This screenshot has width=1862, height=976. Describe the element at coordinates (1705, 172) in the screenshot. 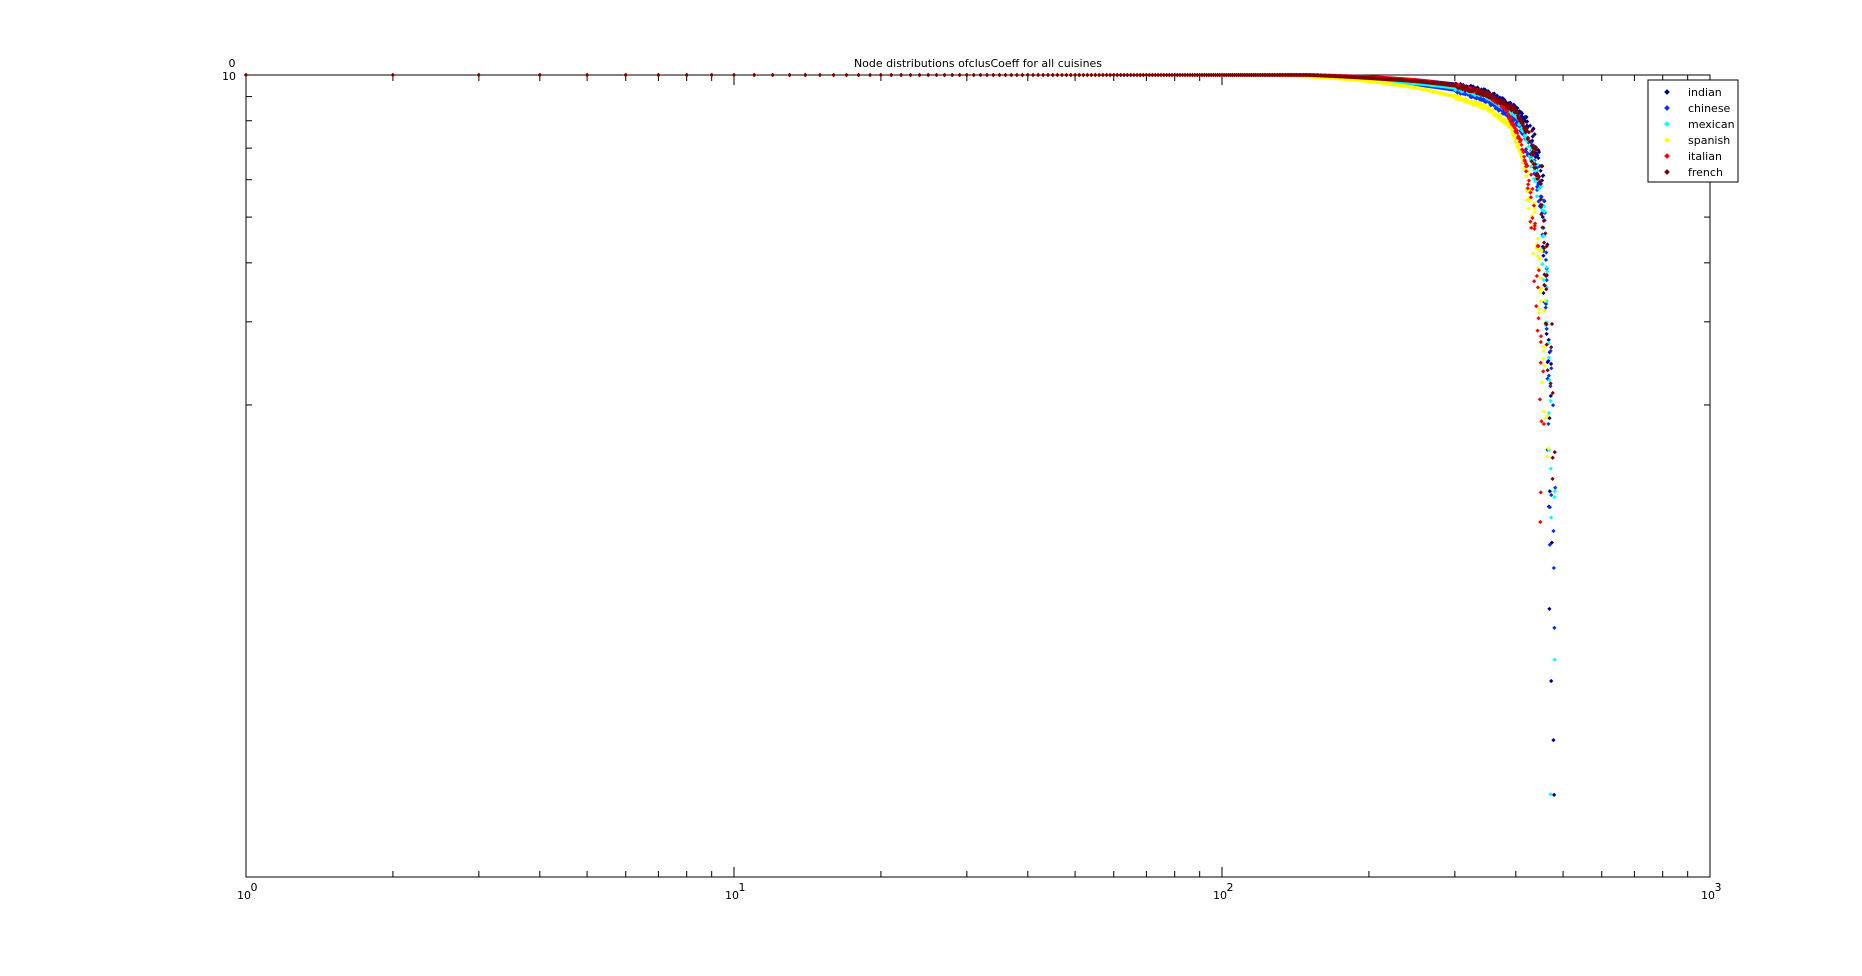

I see `legend-label-french: french` at that location.